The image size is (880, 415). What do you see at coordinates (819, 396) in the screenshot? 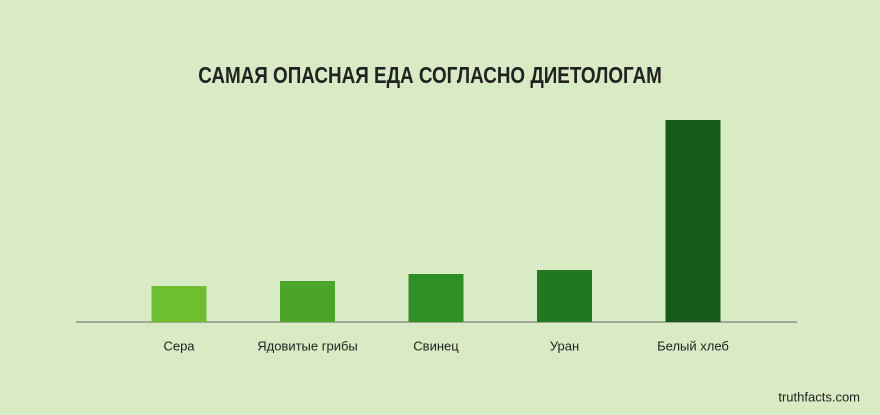
I see `footer: truthfacts.com` at bounding box center [819, 396].